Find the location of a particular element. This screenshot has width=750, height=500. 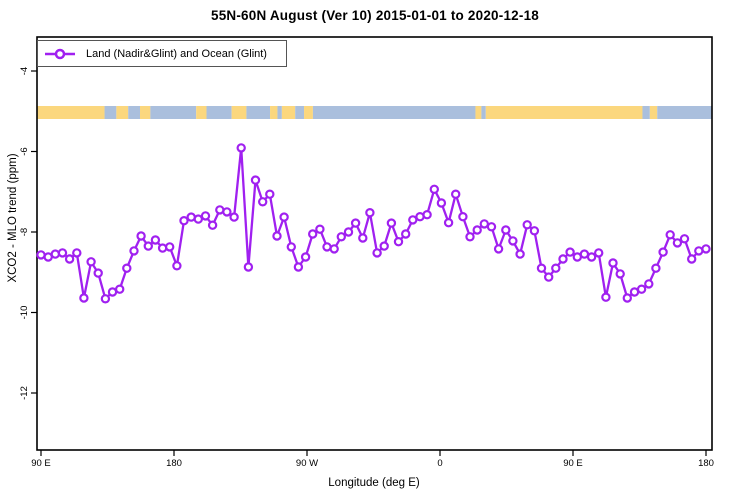

legend-line-marker-icon is located at coordinates (60, 53).